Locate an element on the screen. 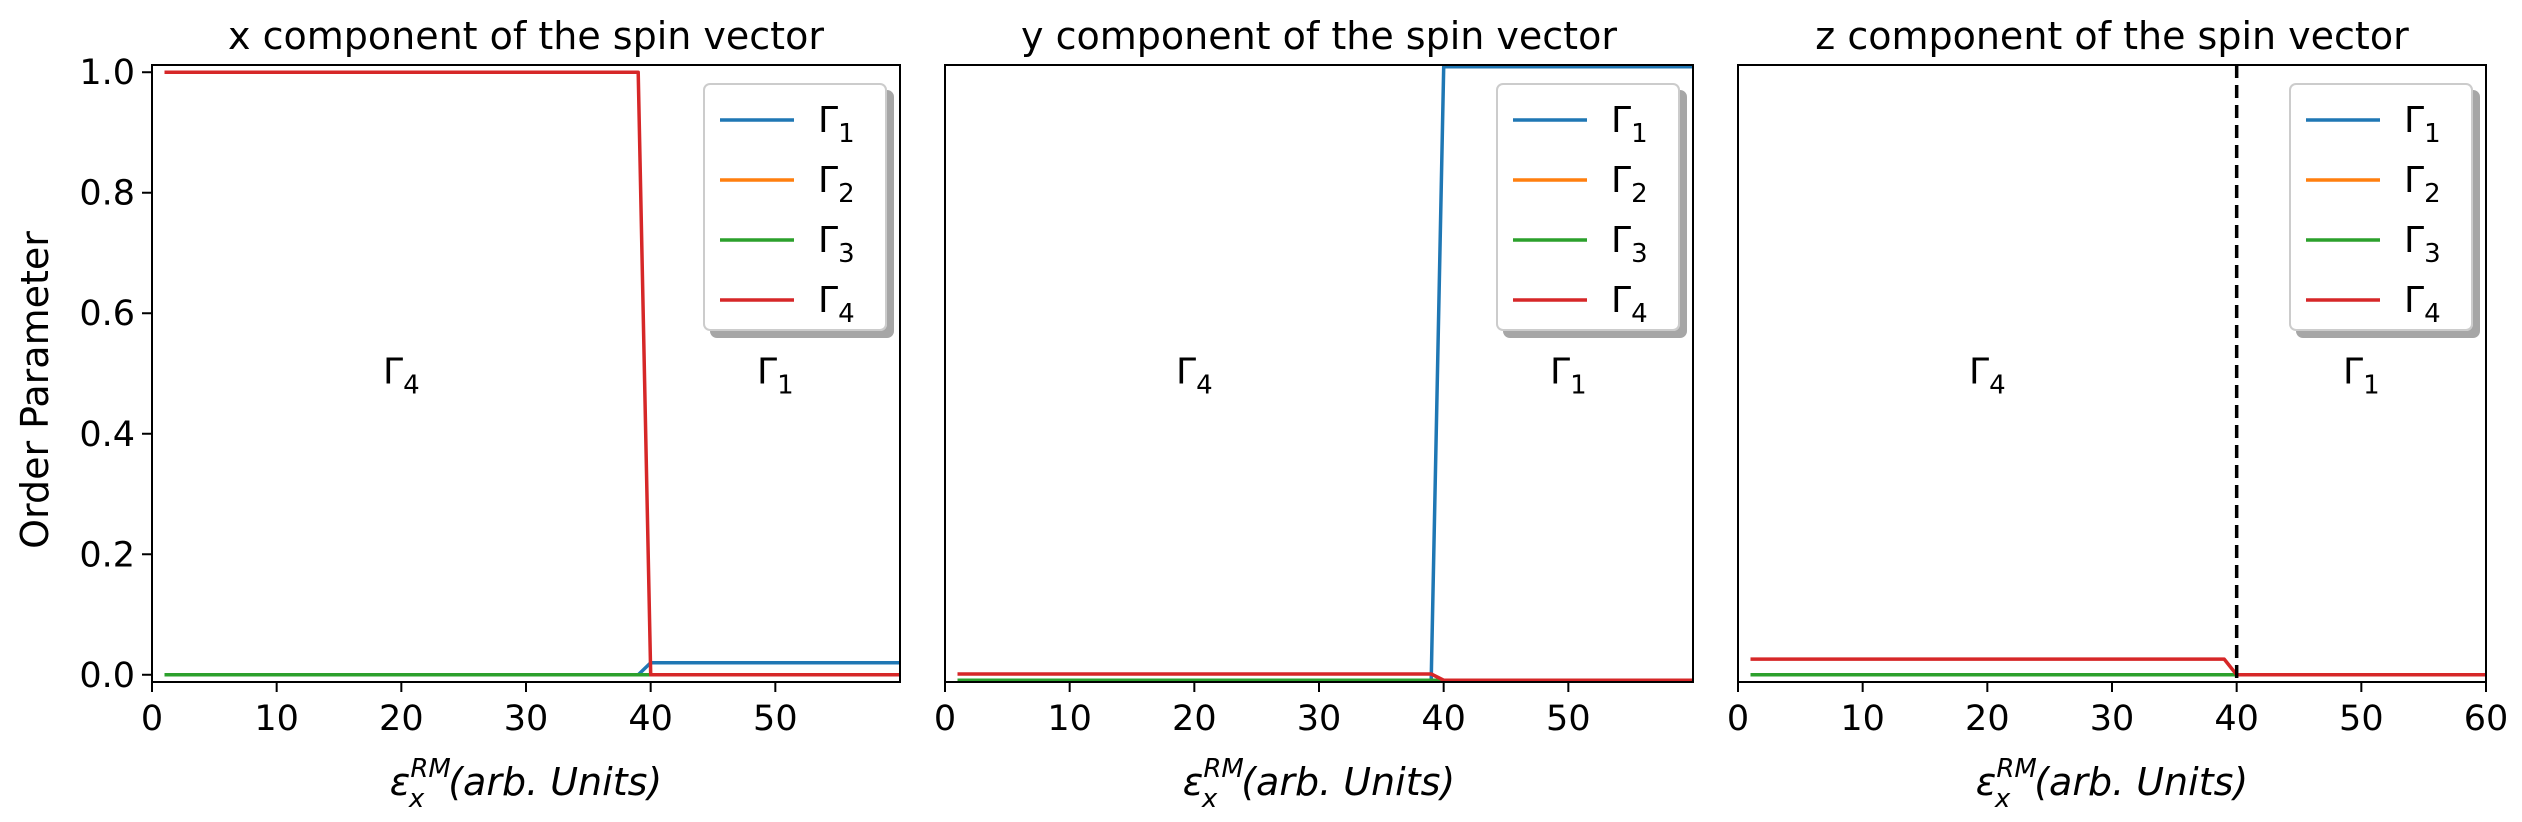 This screenshot has width=2522, height=822. y-tick-label: 0.4 is located at coordinates (107, 435).